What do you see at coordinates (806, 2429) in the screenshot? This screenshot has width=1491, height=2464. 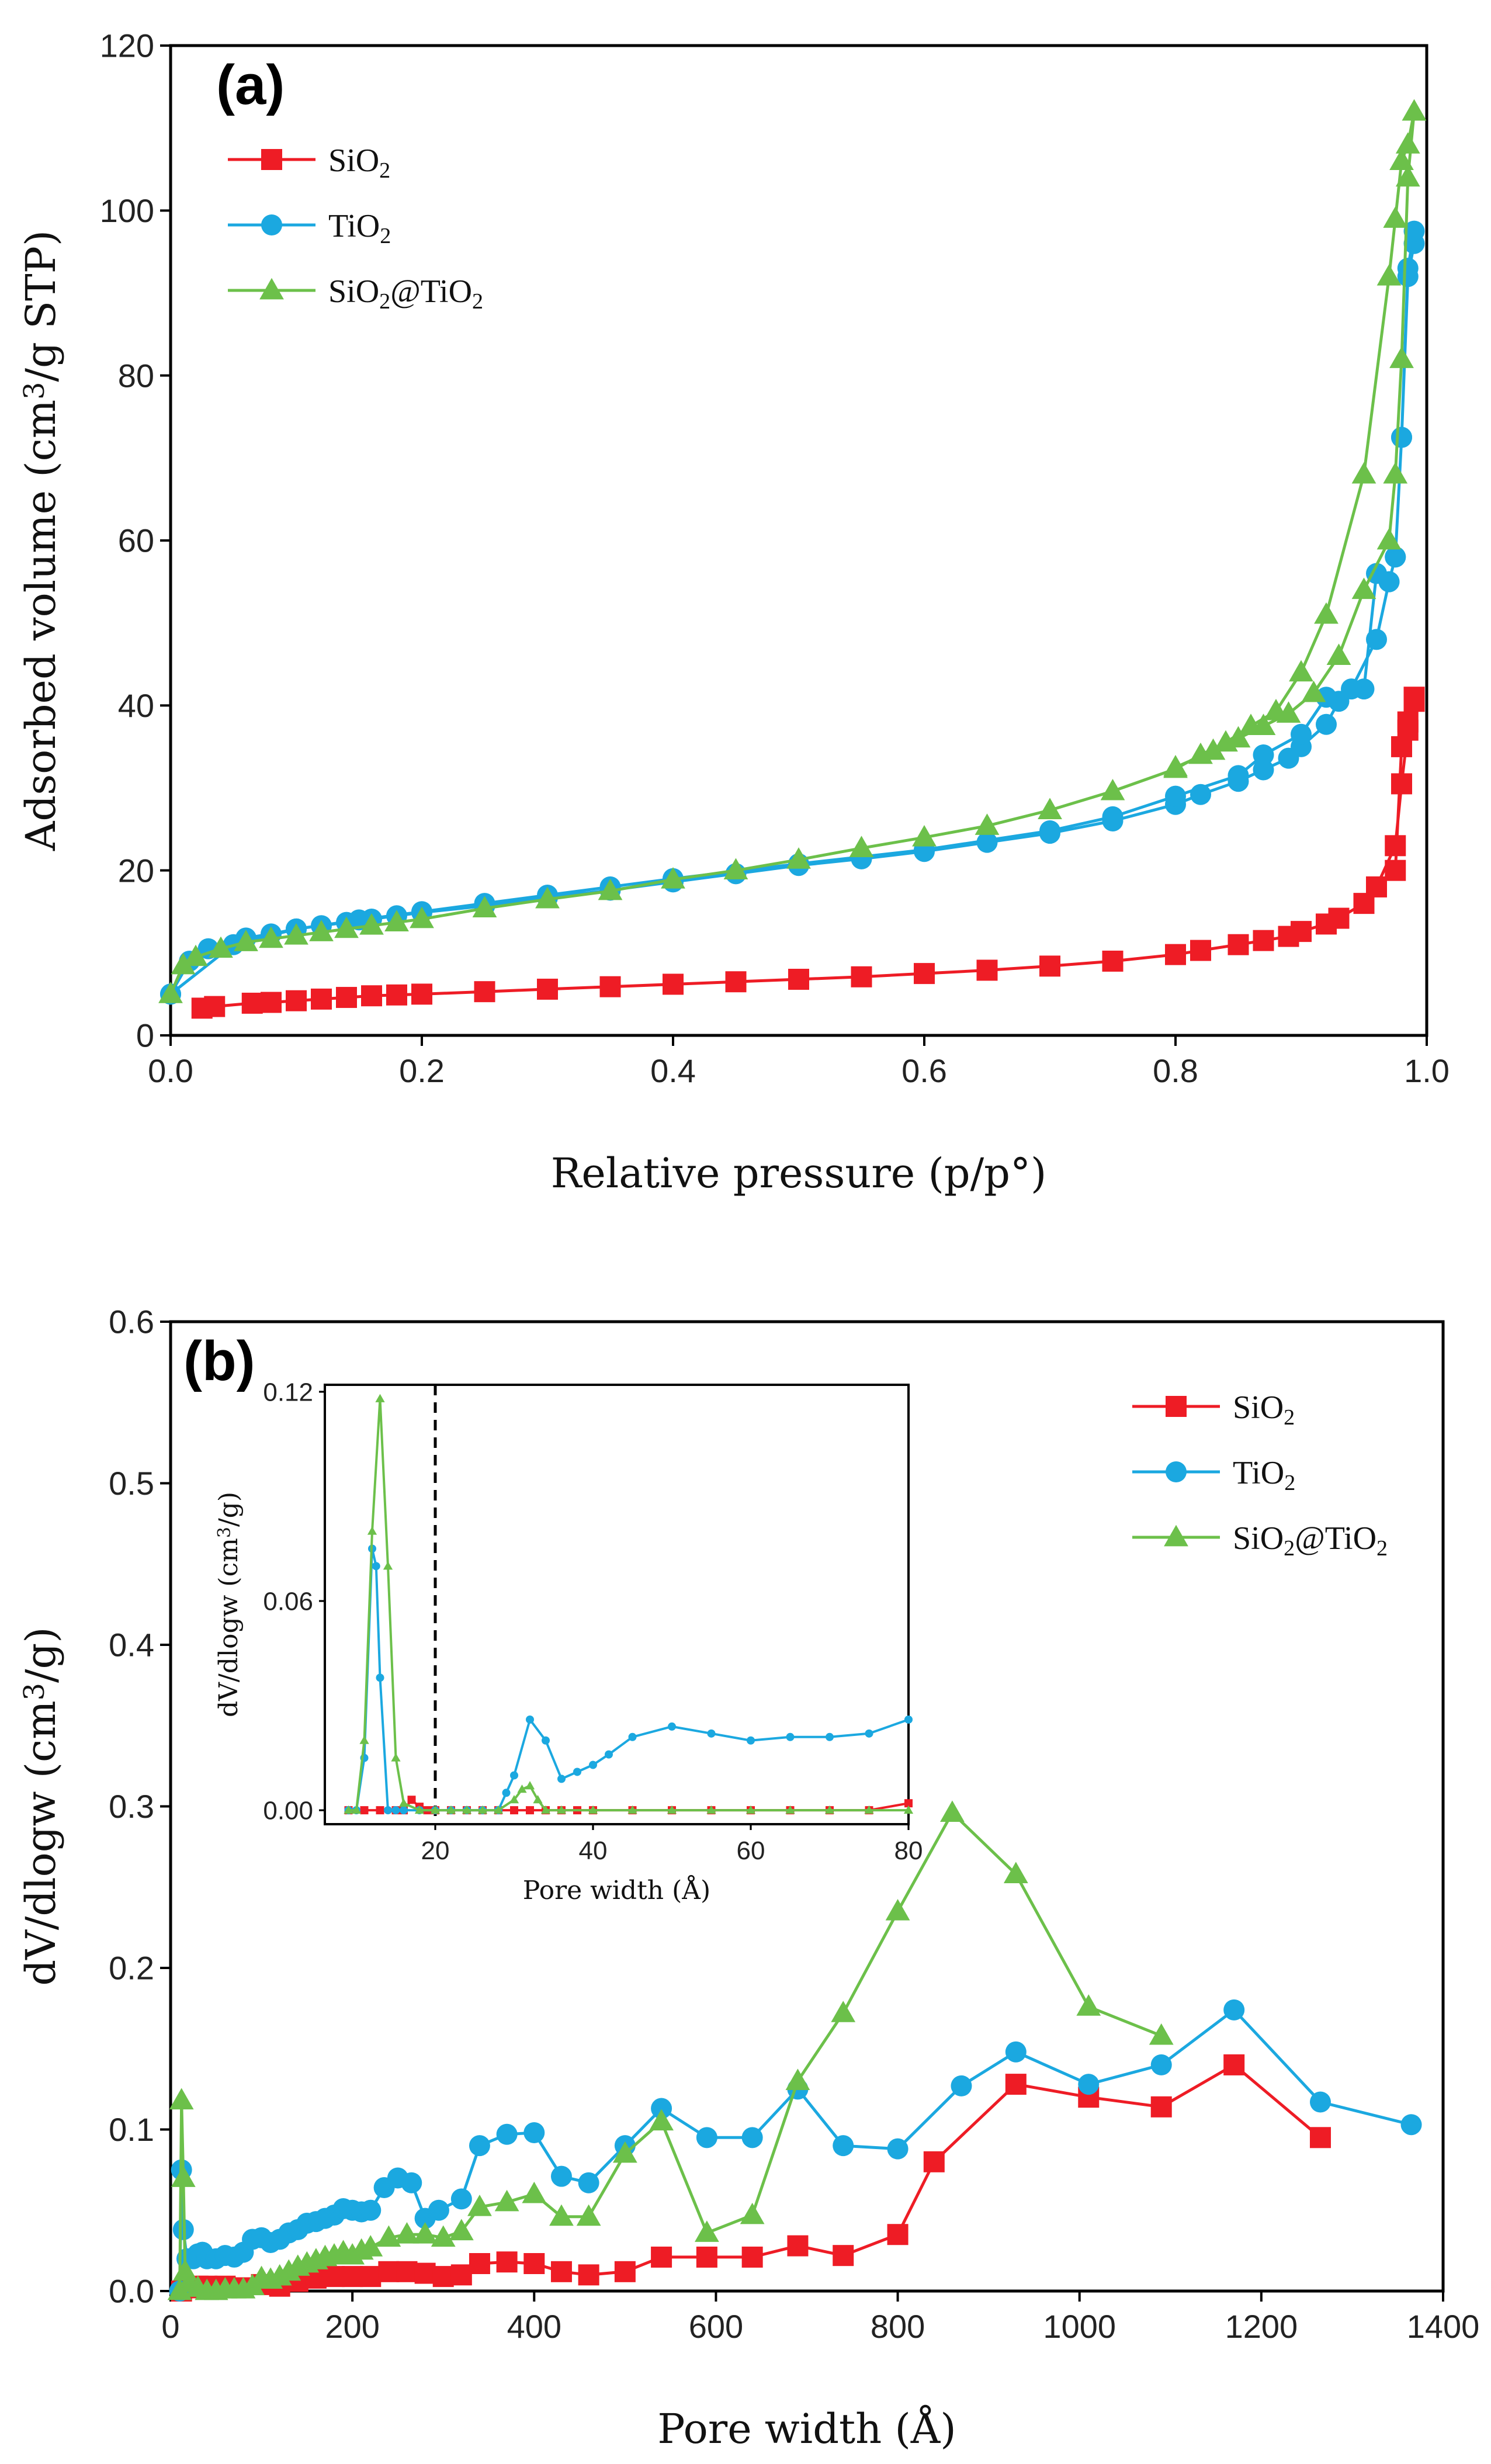 I see `x-axis-title: Pore width (Å)` at bounding box center [806, 2429].